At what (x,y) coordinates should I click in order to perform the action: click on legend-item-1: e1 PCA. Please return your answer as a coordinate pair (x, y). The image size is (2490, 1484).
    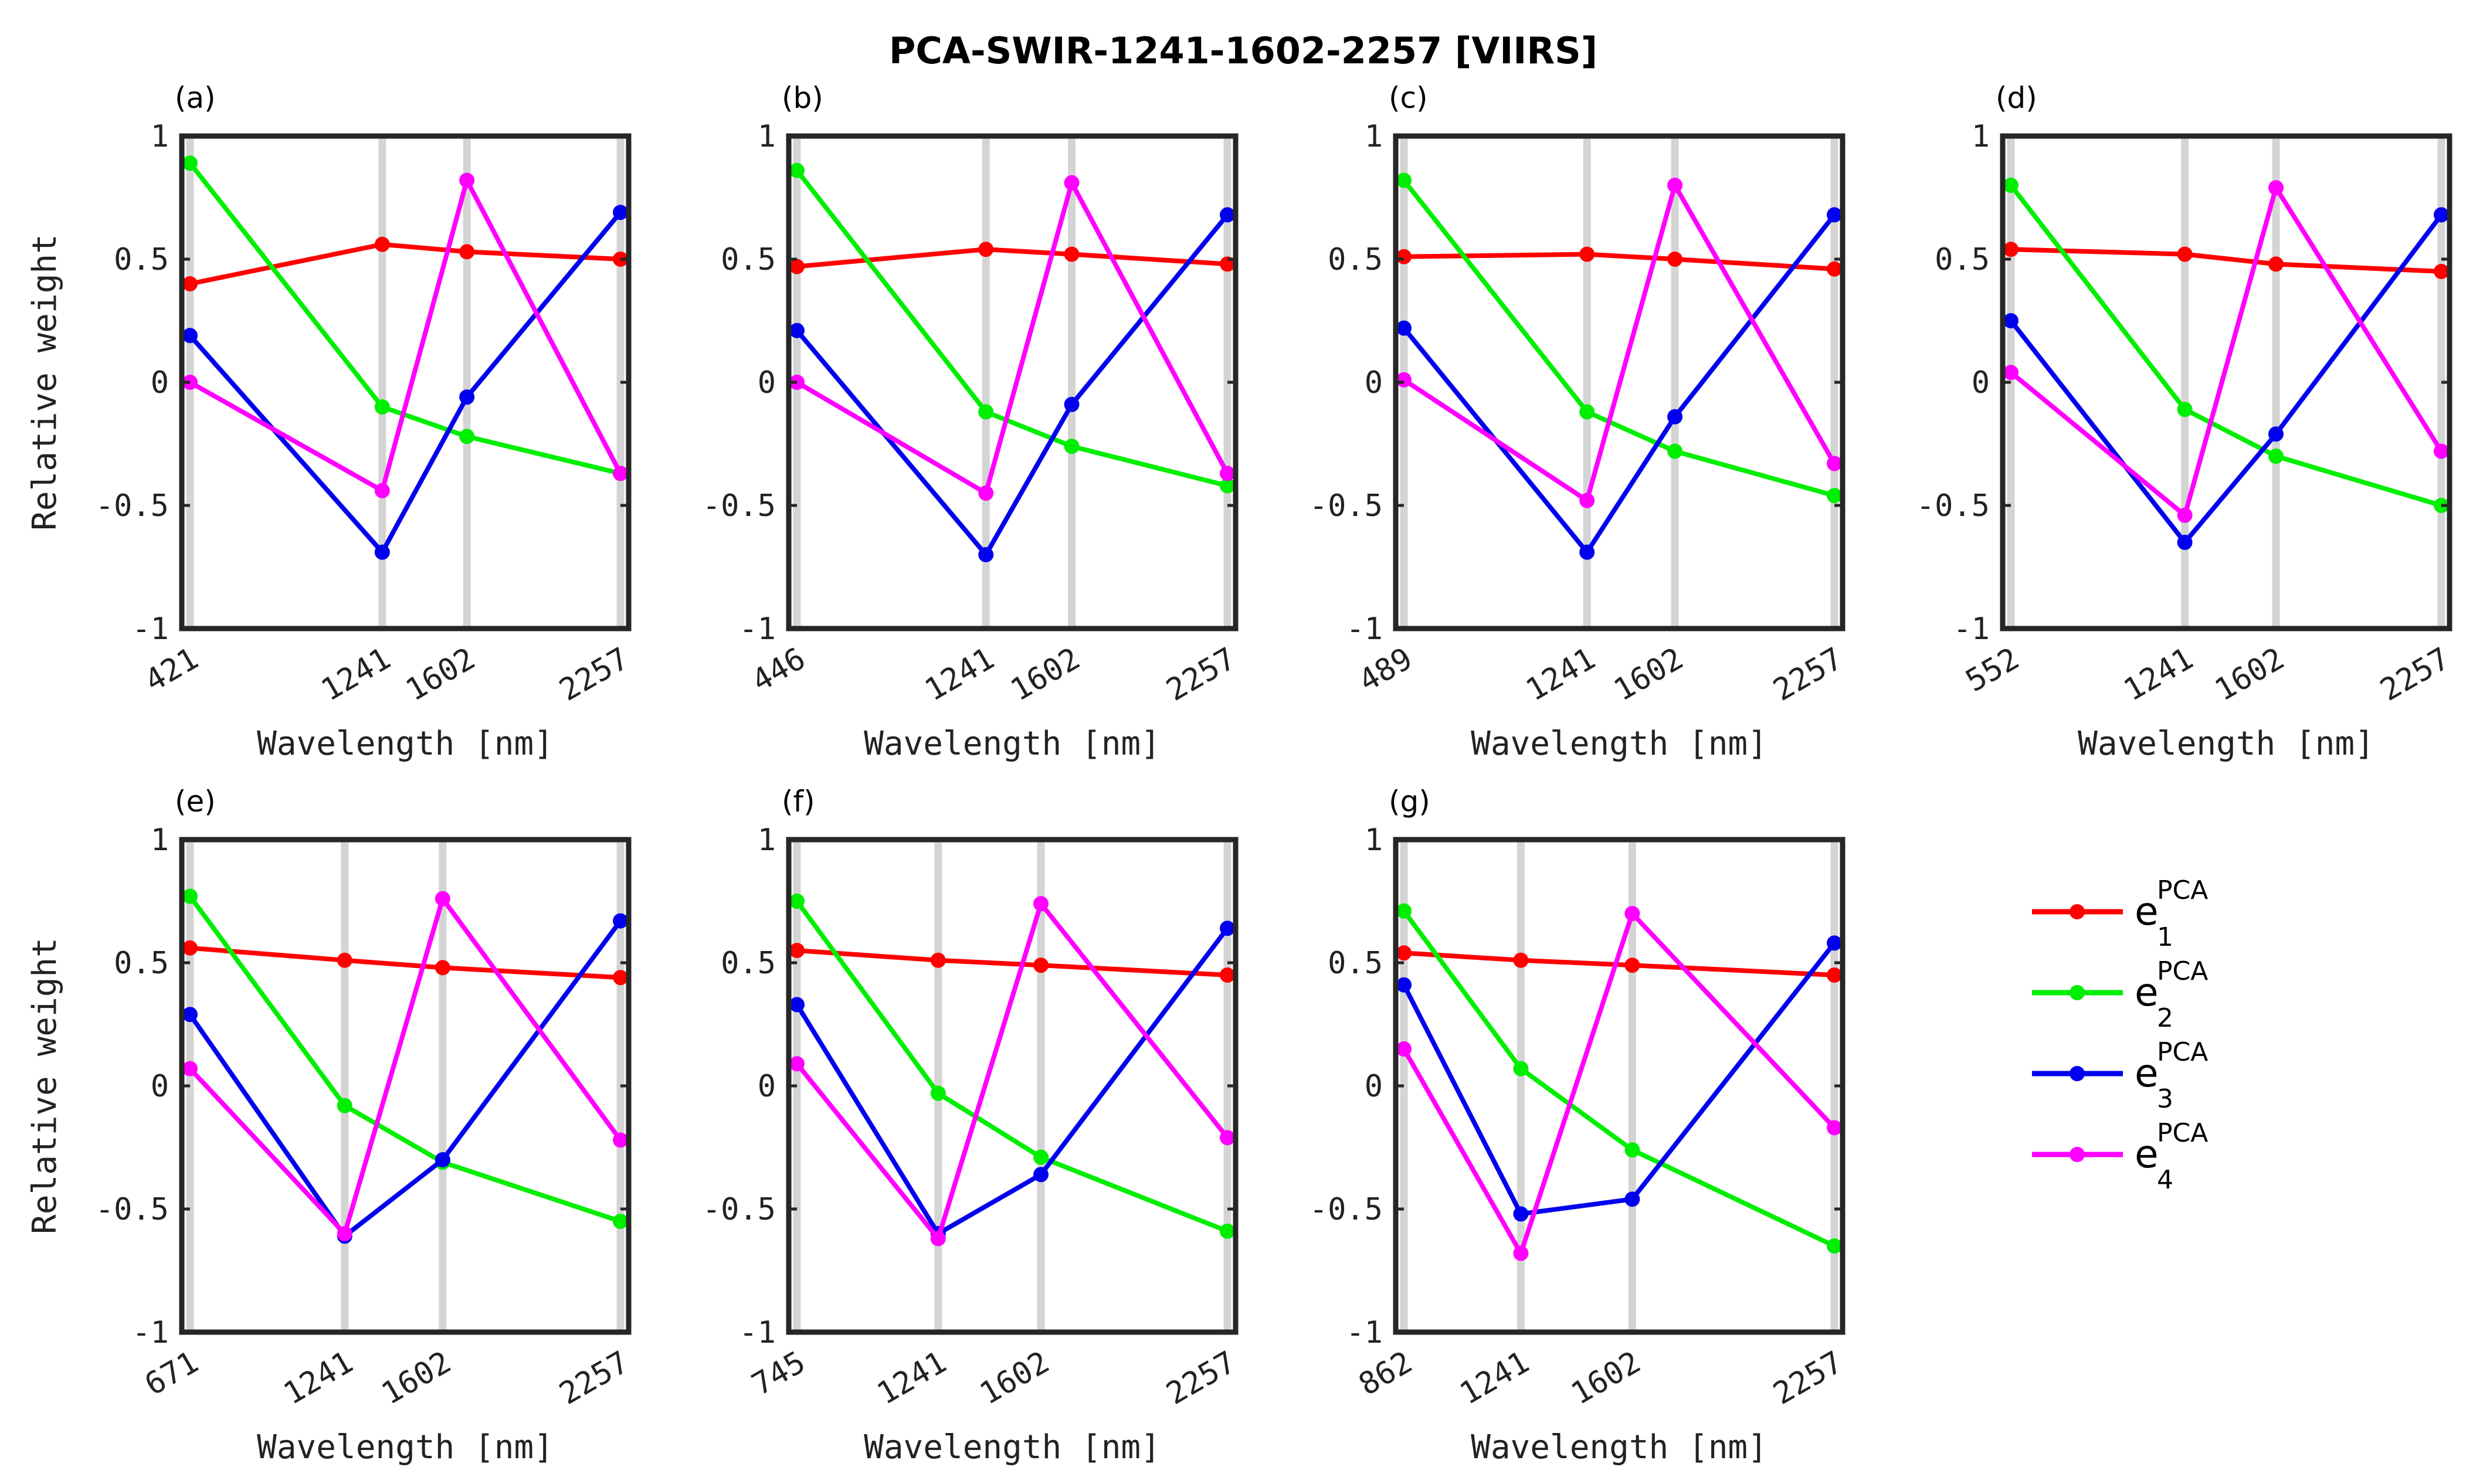
    Looking at the image, I should click on (2120, 914).